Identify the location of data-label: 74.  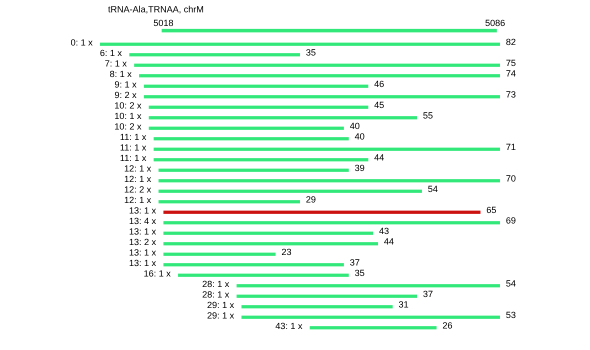
(511, 73).